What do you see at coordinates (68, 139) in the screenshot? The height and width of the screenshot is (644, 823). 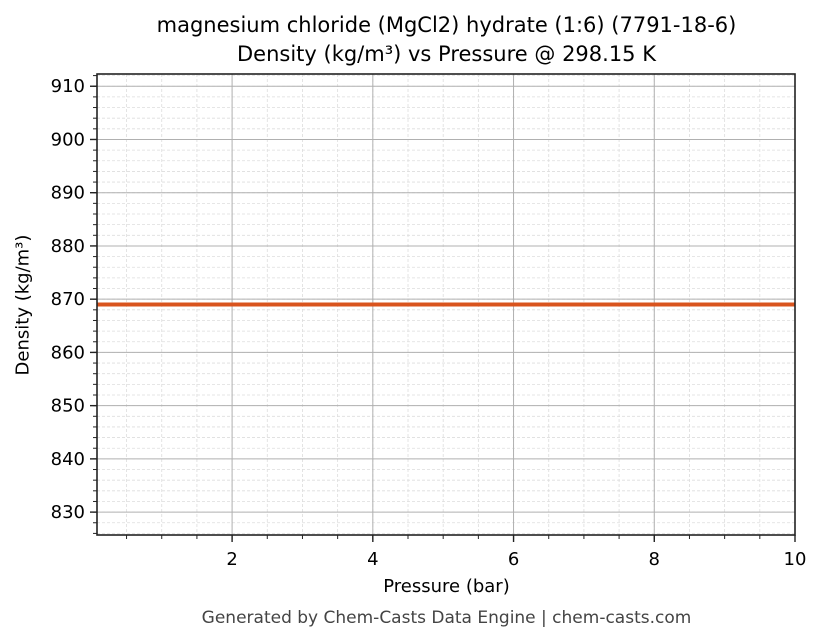 I see `y-tick-label: 900` at bounding box center [68, 139].